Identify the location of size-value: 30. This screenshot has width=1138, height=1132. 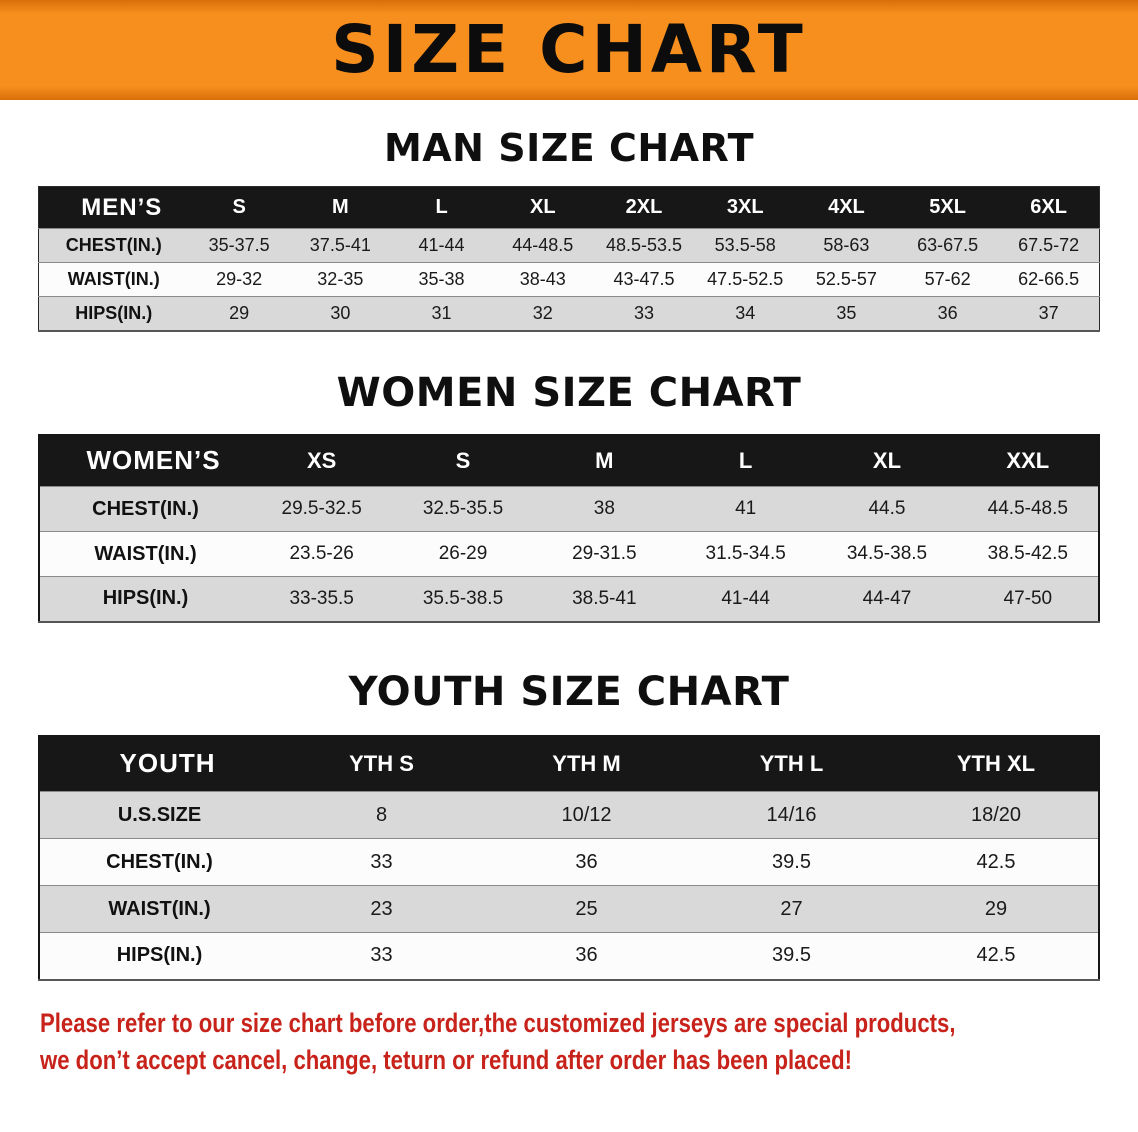
(340, 313).